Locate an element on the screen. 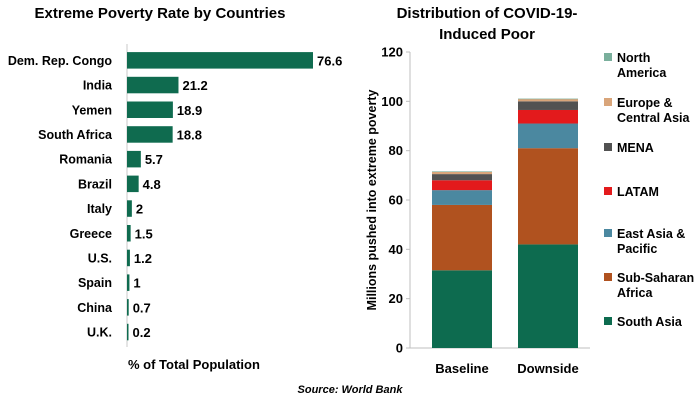 The image size is (700, 402). category-label: Dem. Rep. Congo is located at coordinates (60, 61).